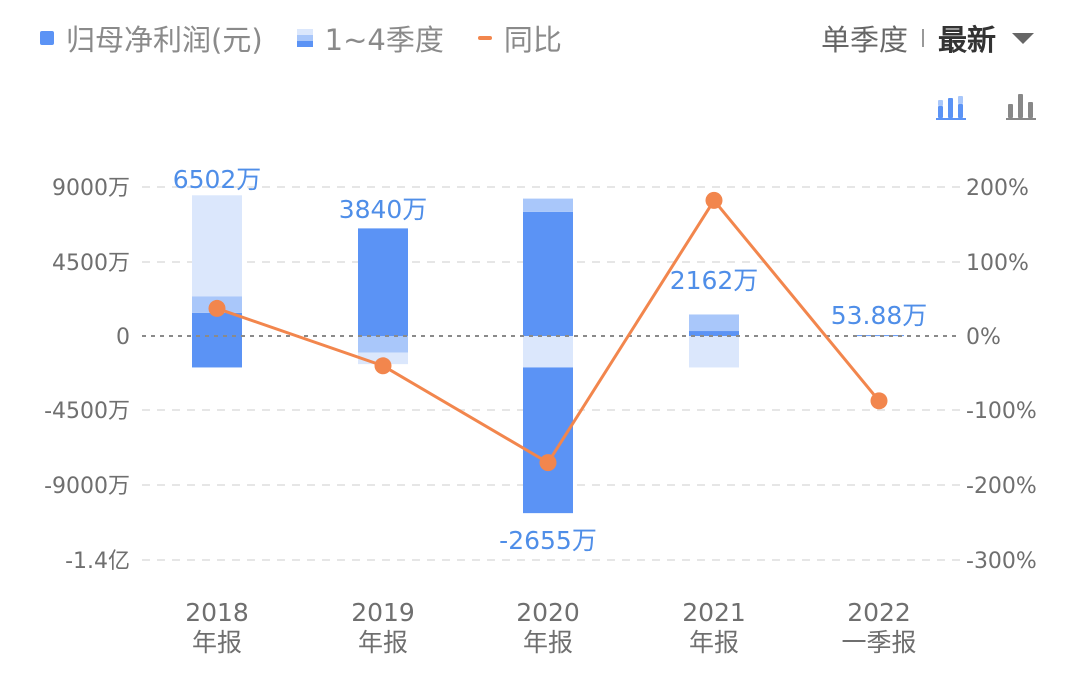 This screenshot has height=685, width=1080. Describe the element at coordinates (123, 337) in the screenshot. I see `left-tick-label: 0` at that location.